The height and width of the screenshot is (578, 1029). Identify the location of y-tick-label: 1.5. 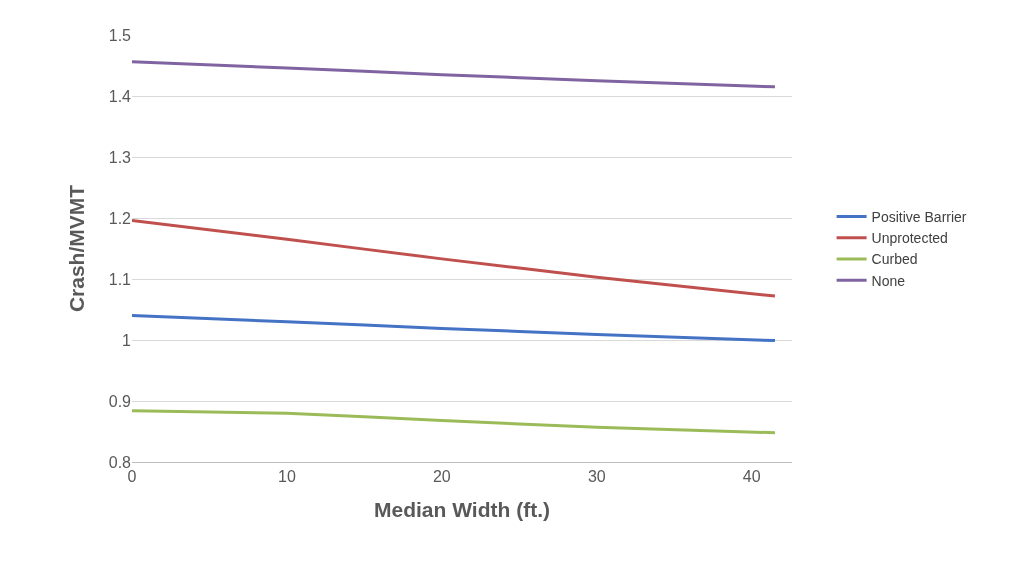
(120, 35).